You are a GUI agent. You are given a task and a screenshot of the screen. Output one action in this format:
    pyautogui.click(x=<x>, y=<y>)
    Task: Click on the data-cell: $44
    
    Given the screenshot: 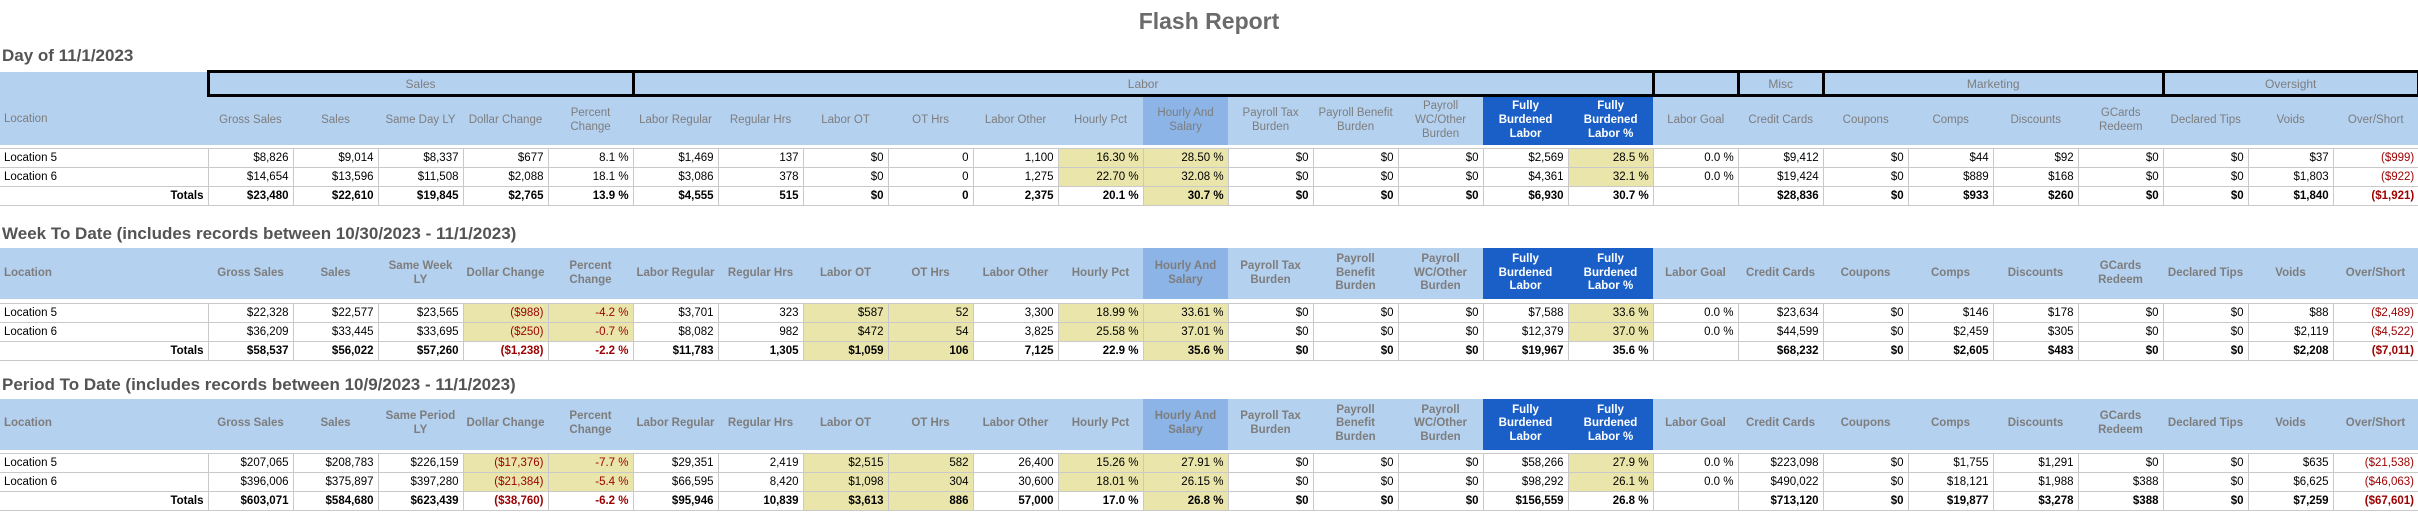 What is the action you would take?
    pyautogui.click(x=1950, y=158)
    